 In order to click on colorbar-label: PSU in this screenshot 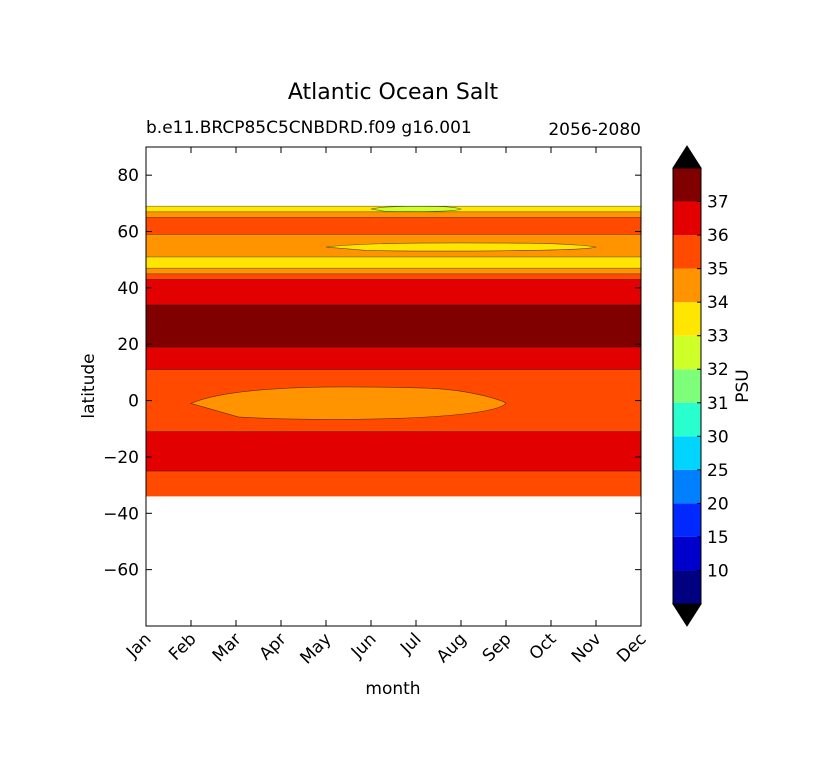, I will do `click(743, 386)`.